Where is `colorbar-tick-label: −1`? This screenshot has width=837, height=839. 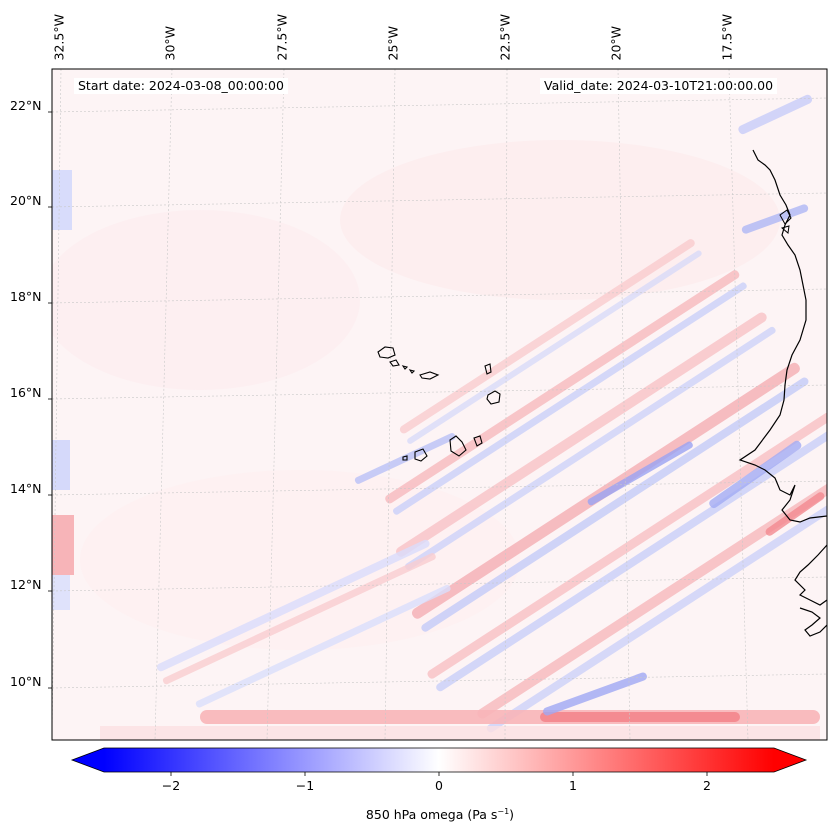
colorbar-tick-label: −1 is located at coordinates (305, 785).